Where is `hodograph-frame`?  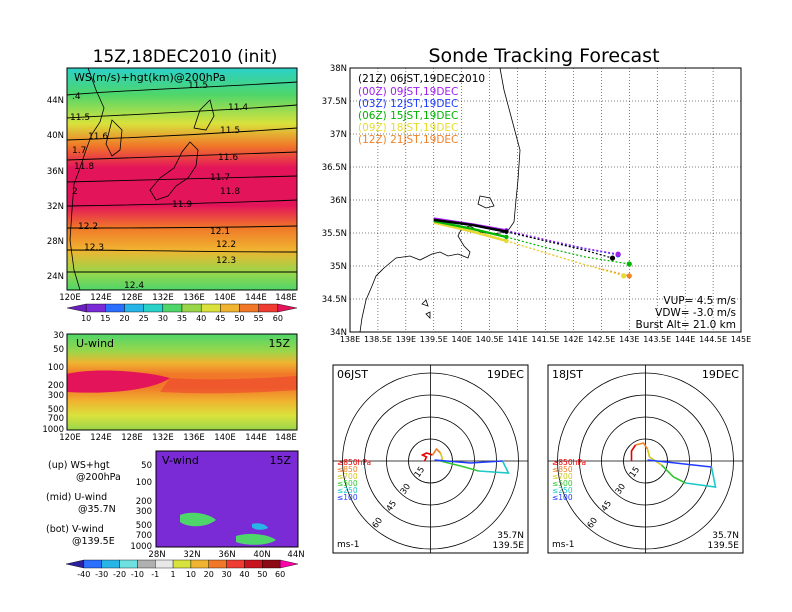
hodograph-frame is located at coordinates (645, 459).